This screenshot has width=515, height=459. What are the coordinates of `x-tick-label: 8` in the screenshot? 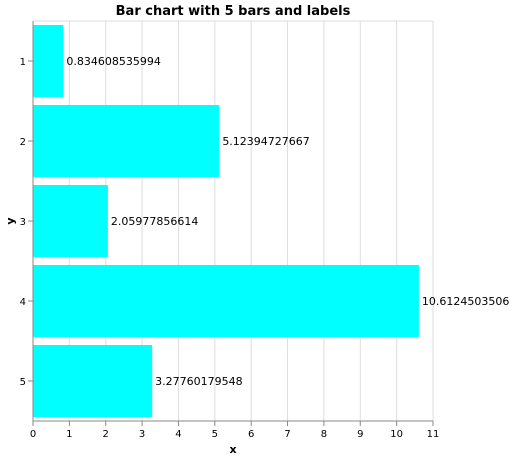 It's located at (324, 434).